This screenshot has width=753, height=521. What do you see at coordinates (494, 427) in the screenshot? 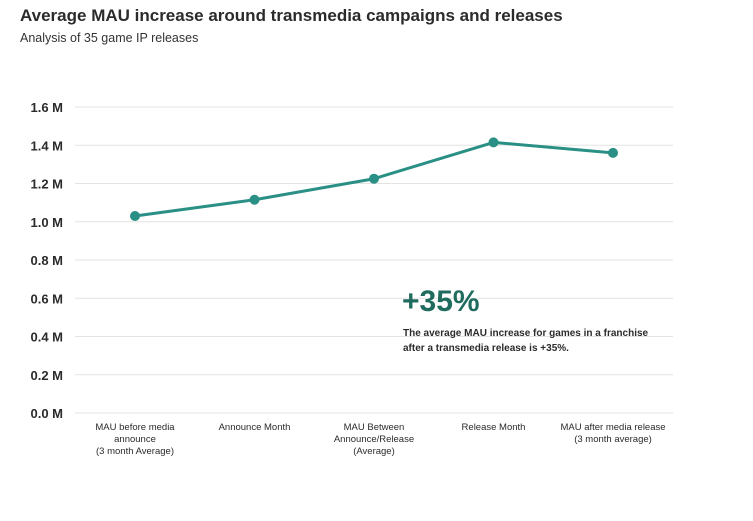
I see `x-tick-label: Release Month` at bounding box center [494, 427].